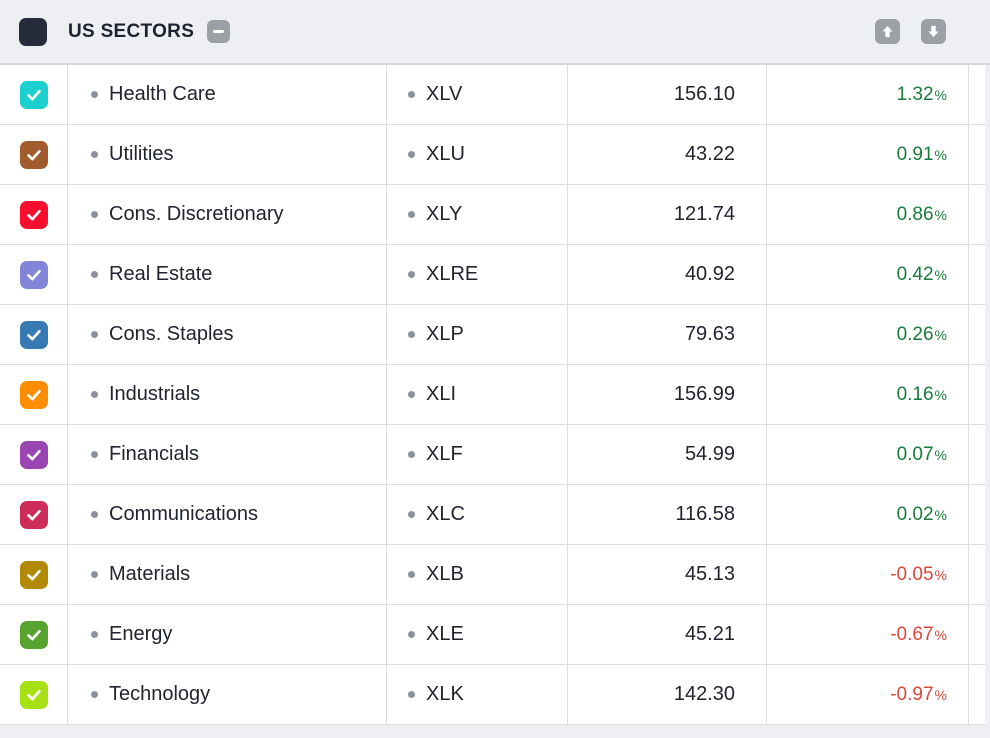 The height and width of the screenshot is (738, 990). Describe the element at coordinates (131, 31) in the screenshot. I see `page-title: US SECTORS` at that location.